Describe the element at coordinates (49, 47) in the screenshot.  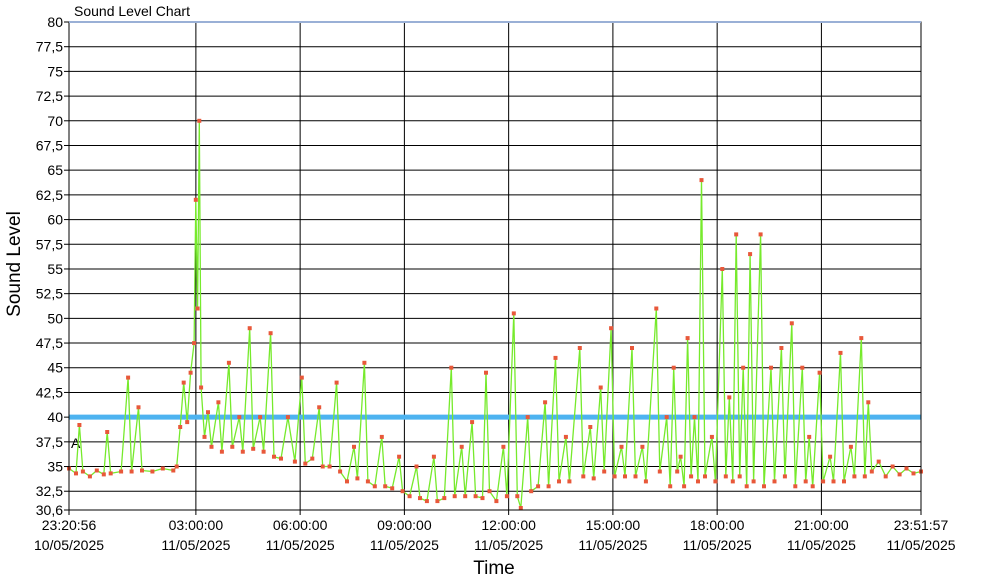
I see `y-tick-label: 77,5` at that location.